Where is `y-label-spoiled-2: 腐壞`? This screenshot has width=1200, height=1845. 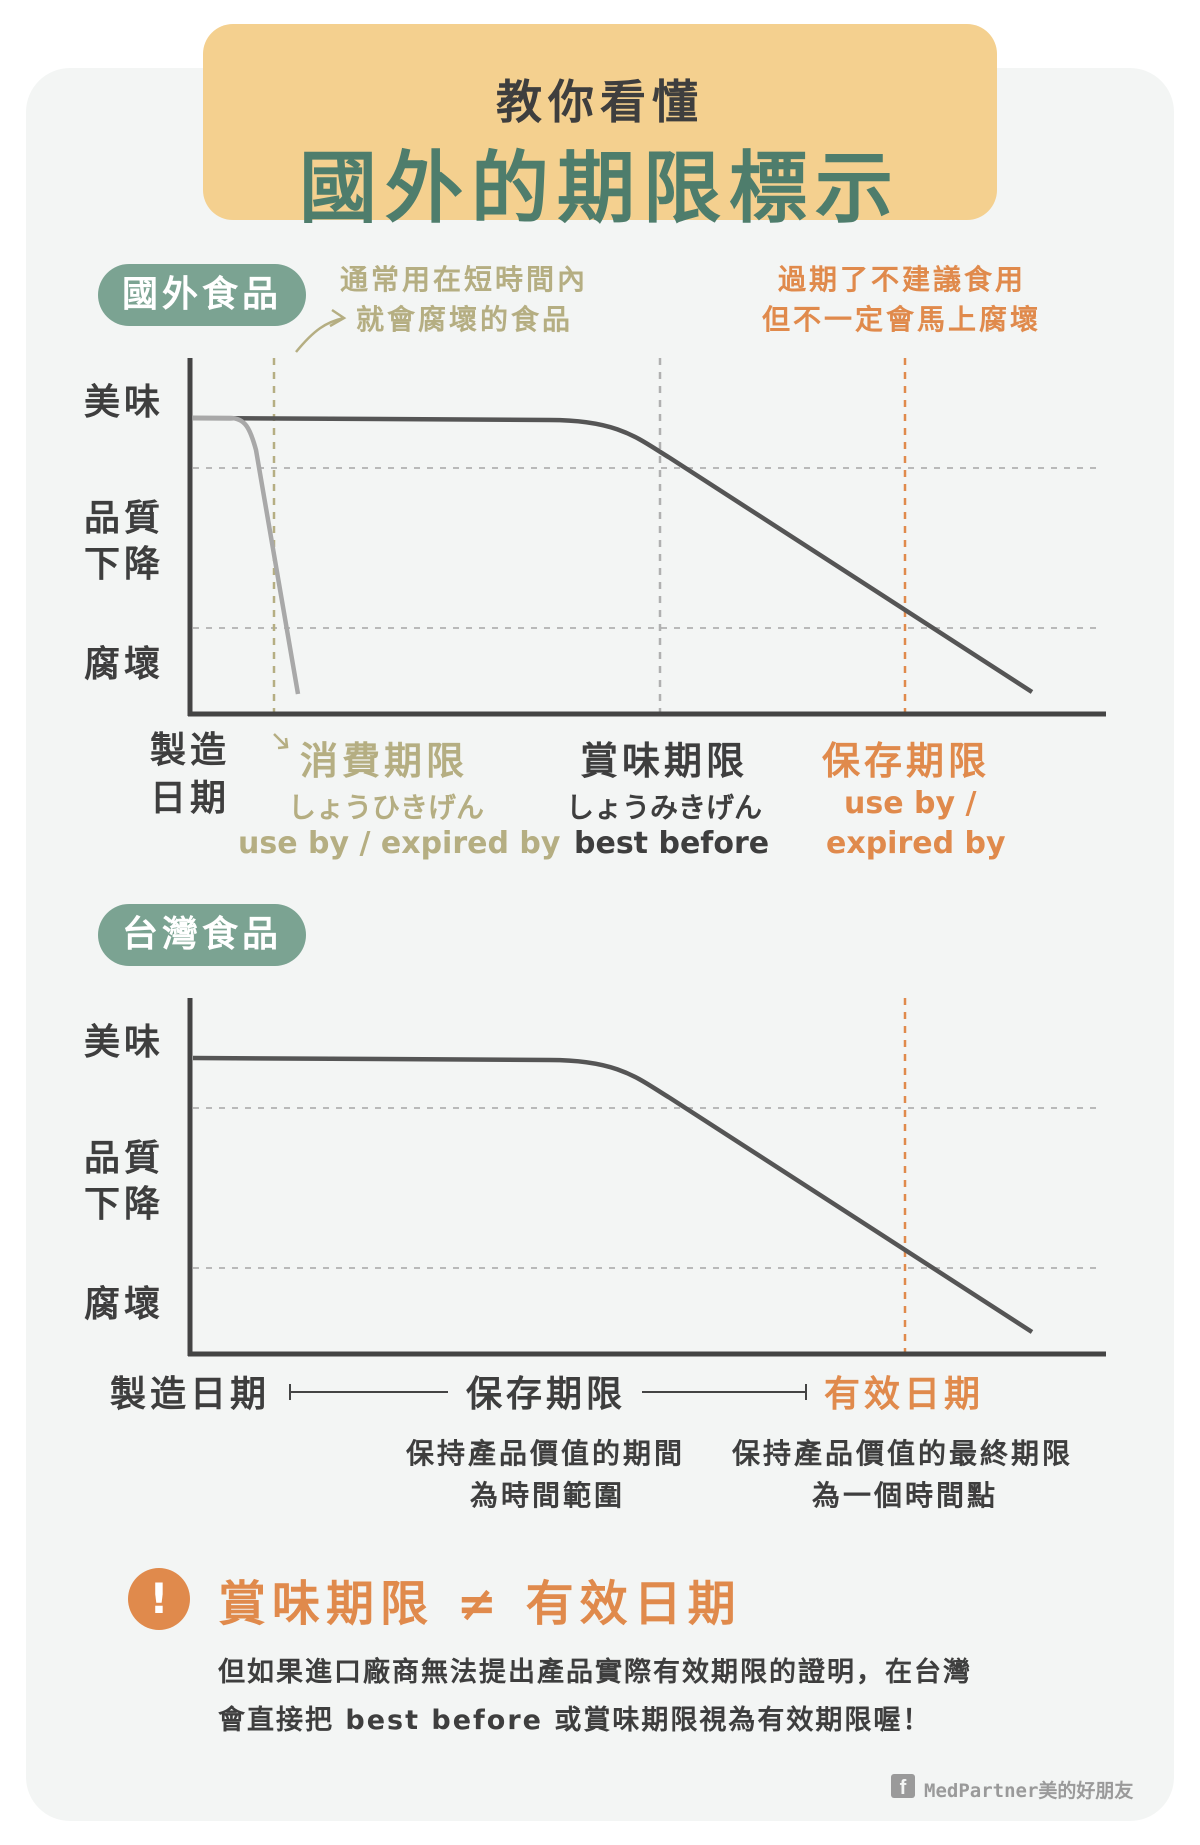 y-label-spoiled-2: 腐壞 is located at coordinates (124, 1304).